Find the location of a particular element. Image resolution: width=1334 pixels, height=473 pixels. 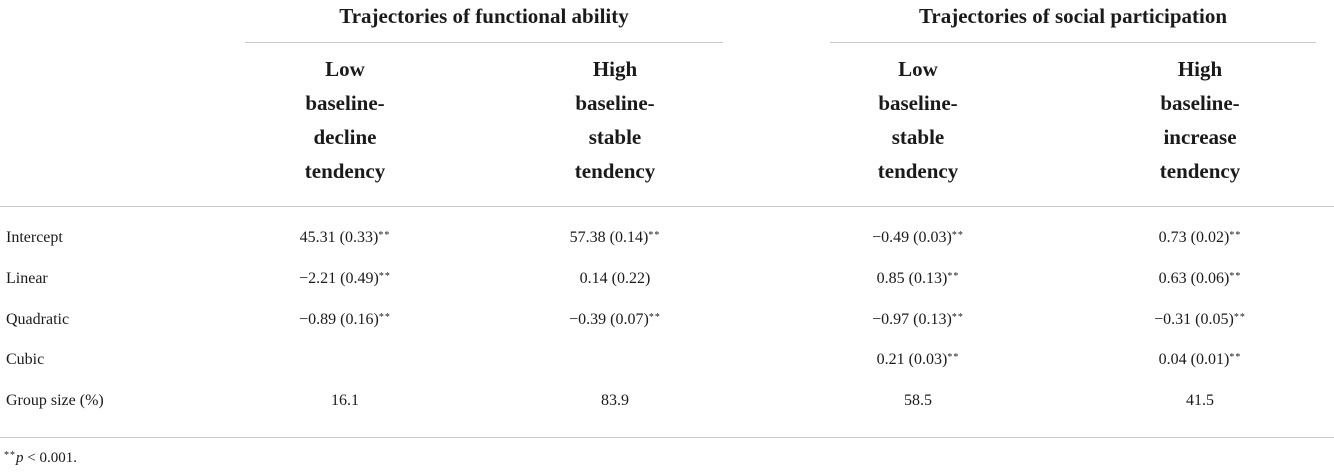

footnote-text: < 0.001. is located at coordinates (50, 458).